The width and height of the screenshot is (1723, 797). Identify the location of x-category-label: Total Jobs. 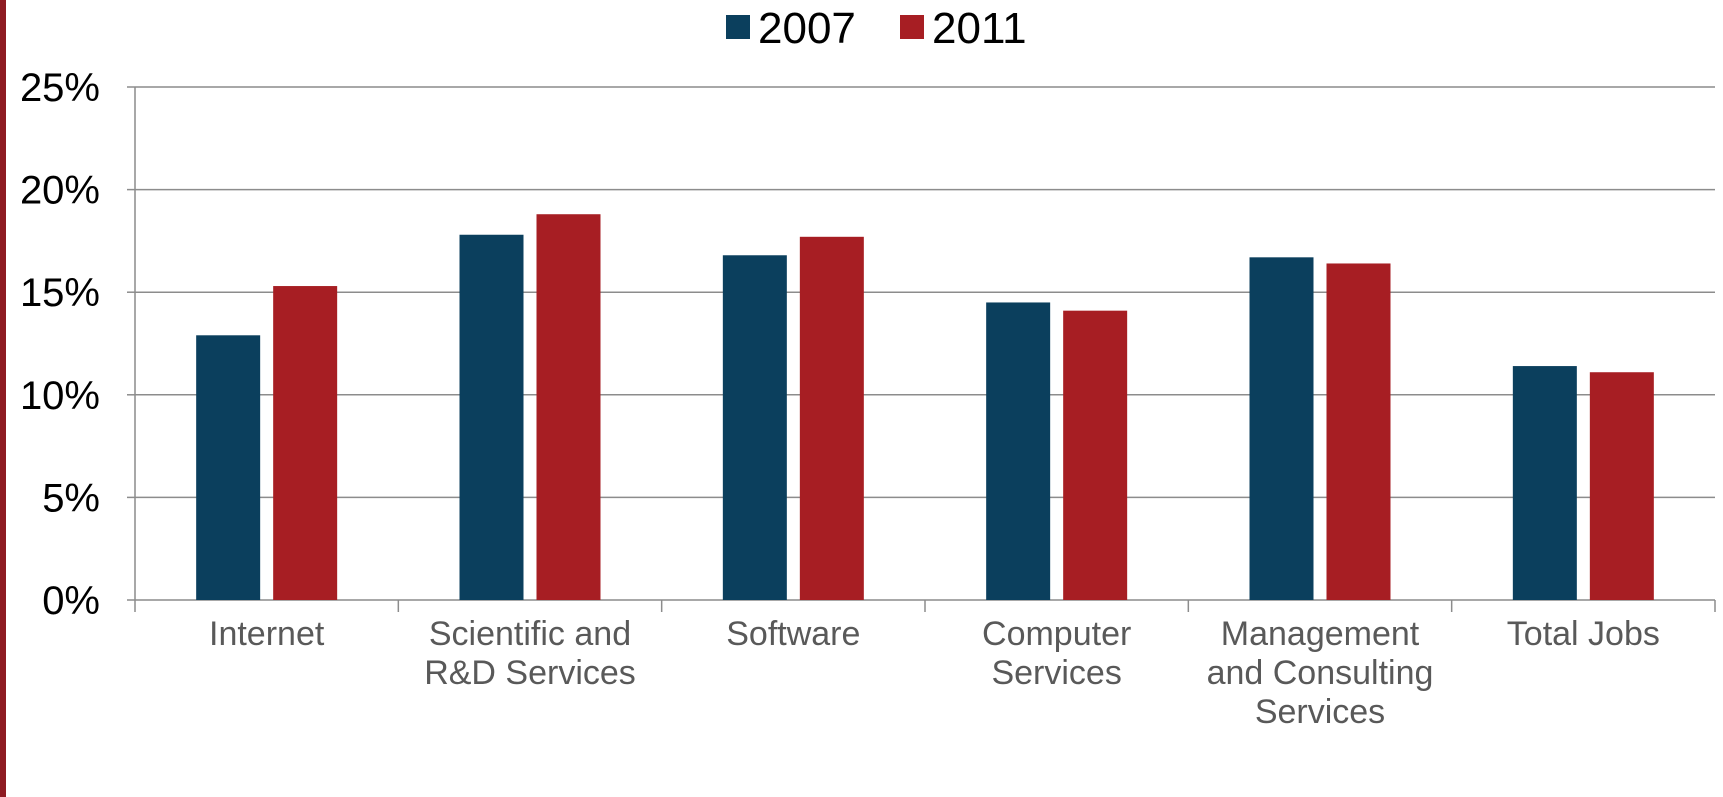
(1583, 634).